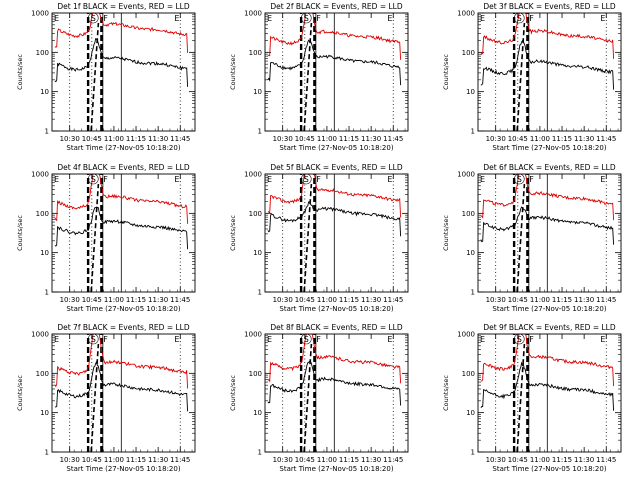 This screenshot has width=640, height=480. What do you see at coordinates (123, 327) in the screenshot?
I see `panel-title: Det 7f BLACK = Events, RED = LLD` at bounding box center [123, 327].